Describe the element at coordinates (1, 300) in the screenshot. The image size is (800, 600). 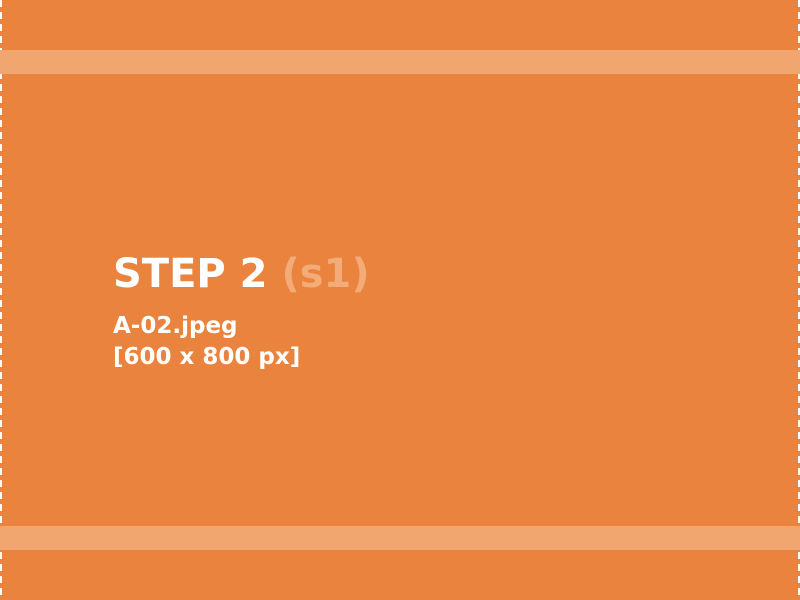
I see `dashed-border-left` at that location.